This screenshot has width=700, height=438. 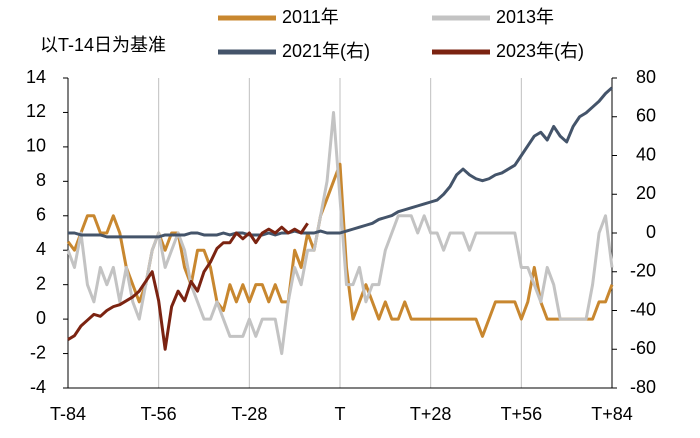 I want to click on x-tick-label: T, so click(x=340, y=414).